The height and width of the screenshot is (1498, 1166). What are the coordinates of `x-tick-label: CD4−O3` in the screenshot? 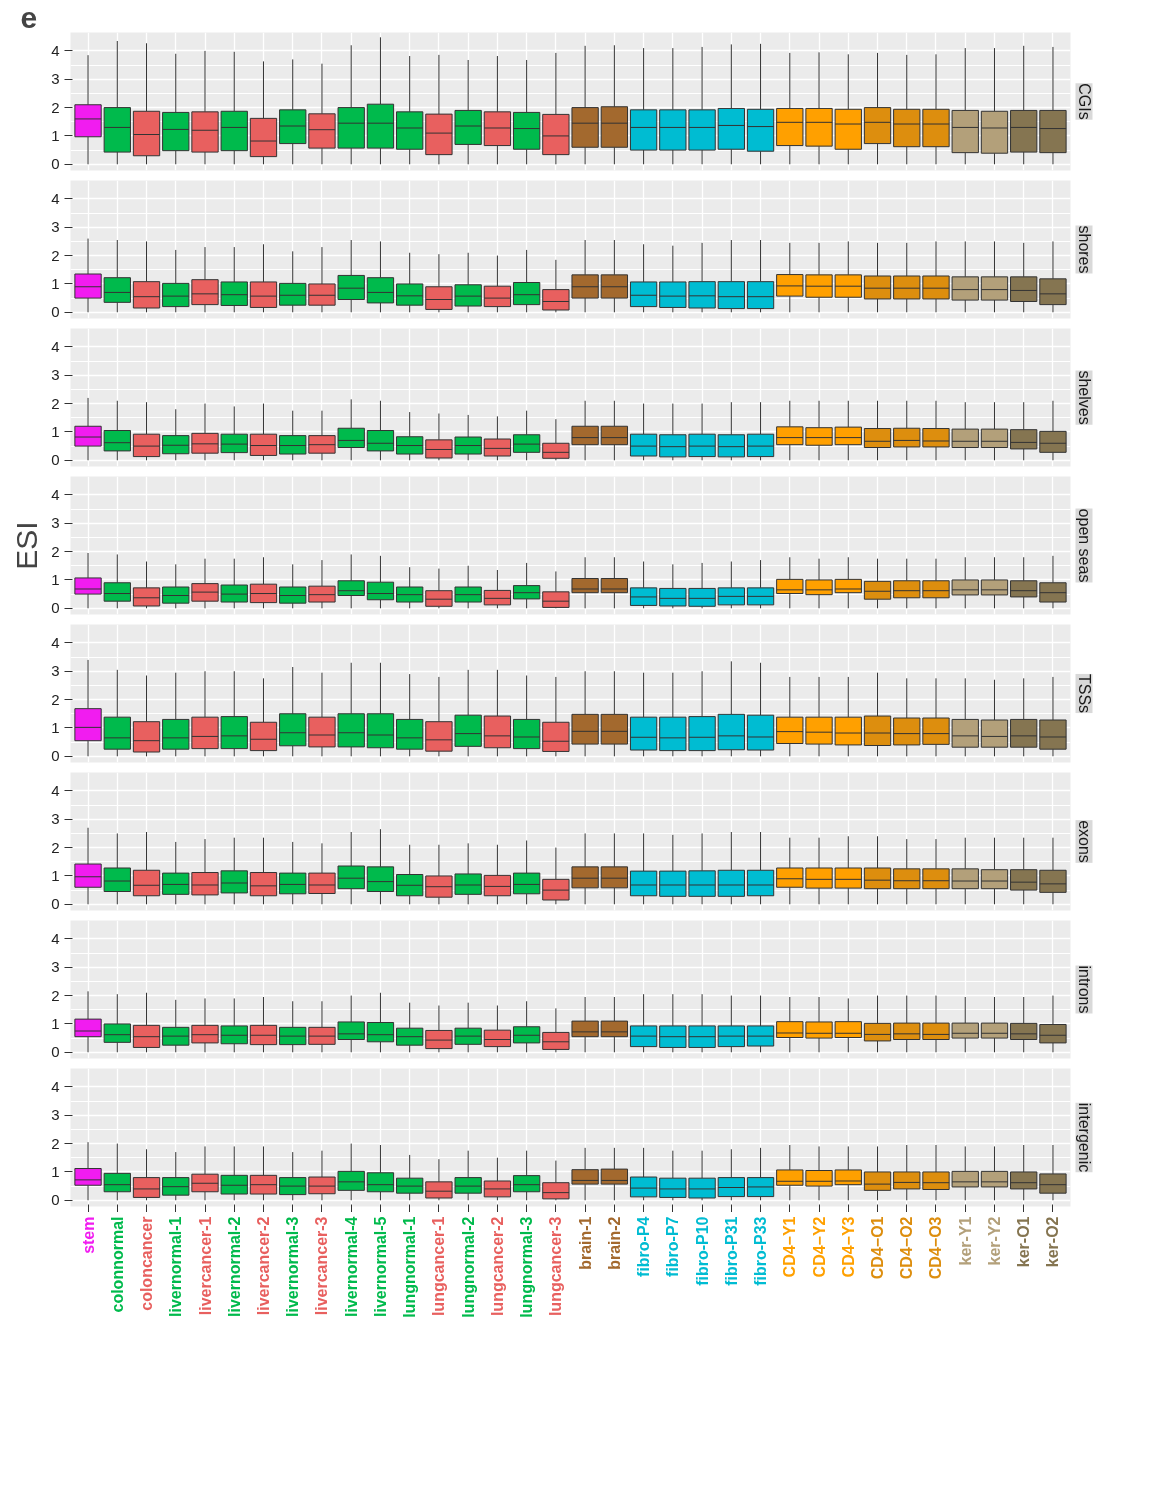 It's located at (936, 1248).